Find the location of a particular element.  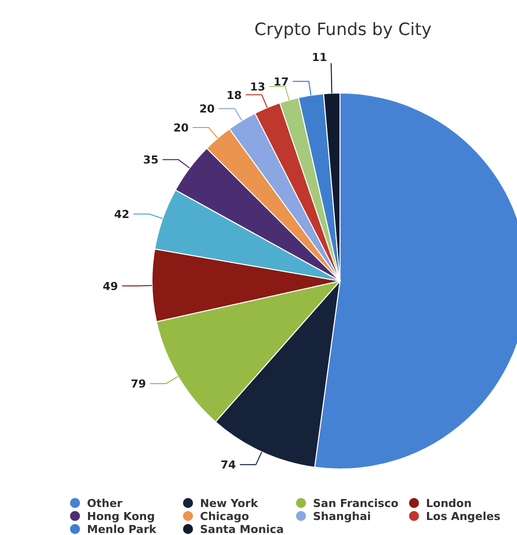

legend-label: San Francisco is located at coordinates (356, 503).